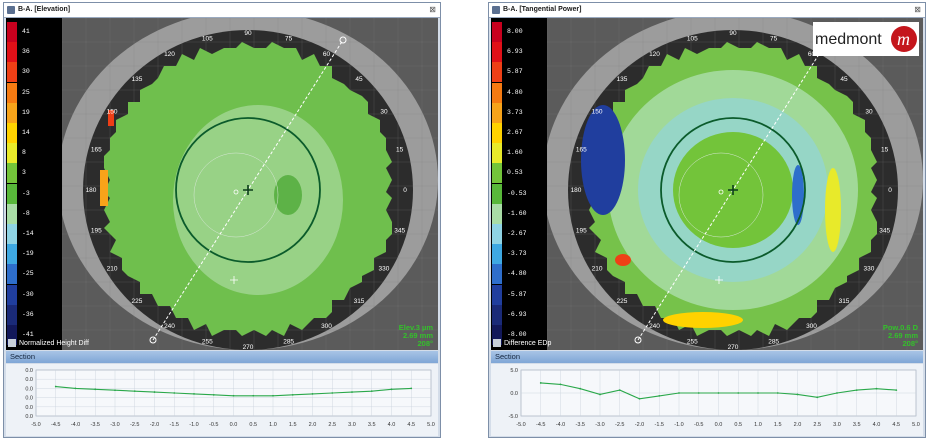 This screenshot has width=932, height=441. Describe the element at coordinates (520, 425) in the screenshot. I see `x-tick-label: -5.0` at that location.